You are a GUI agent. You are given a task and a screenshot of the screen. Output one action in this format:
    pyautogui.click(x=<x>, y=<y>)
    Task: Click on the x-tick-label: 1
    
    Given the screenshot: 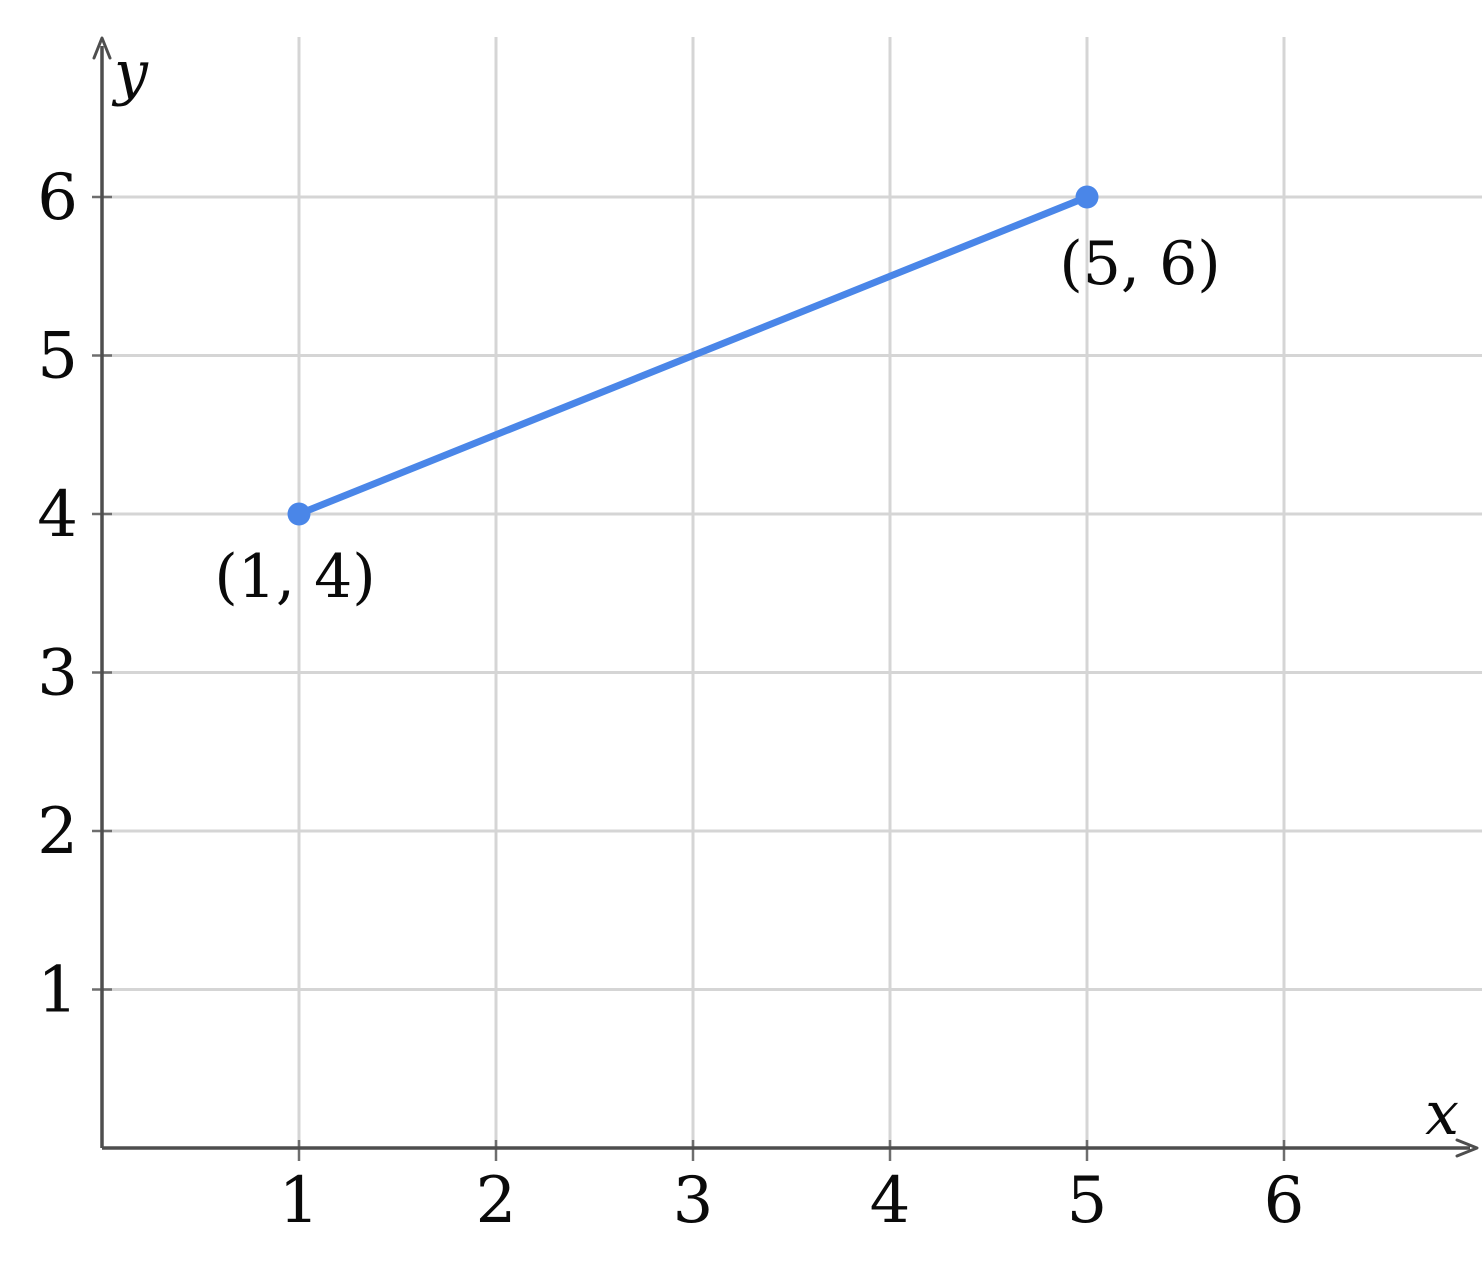 What is the action you would take?
    pyautogui.click(x=299, y=1201)
    